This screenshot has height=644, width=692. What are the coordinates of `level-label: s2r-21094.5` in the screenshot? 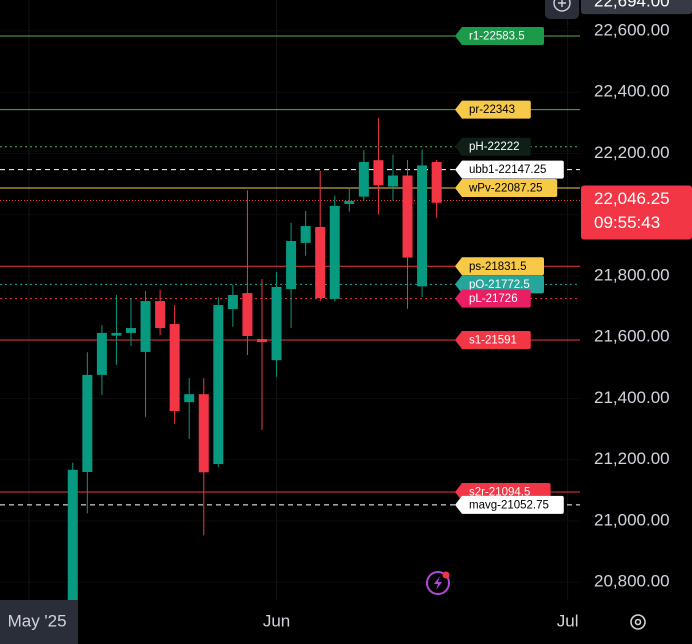 It's located at (499, 493).